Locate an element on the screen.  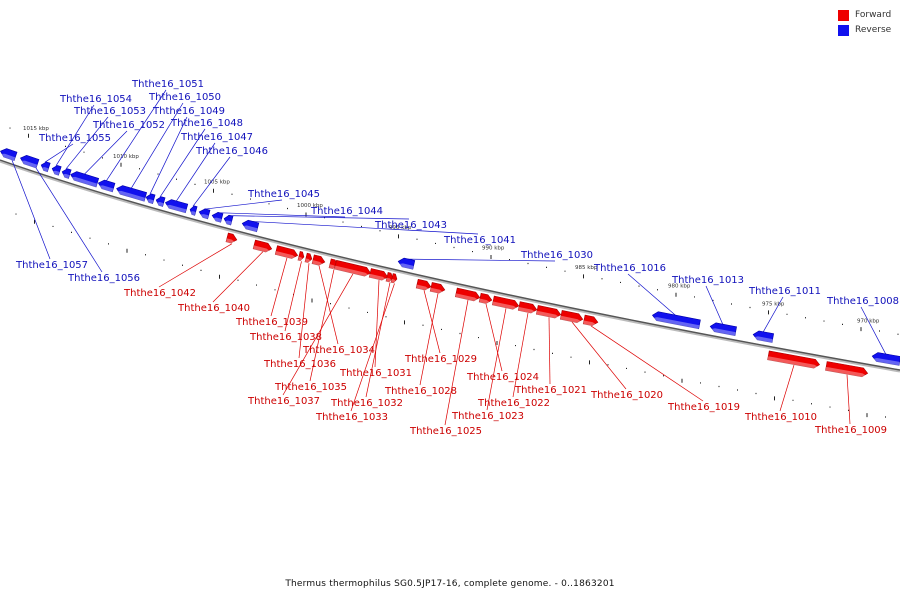
gene-label-forward: Ththe16_1010 is located at coordinates (780, 417).